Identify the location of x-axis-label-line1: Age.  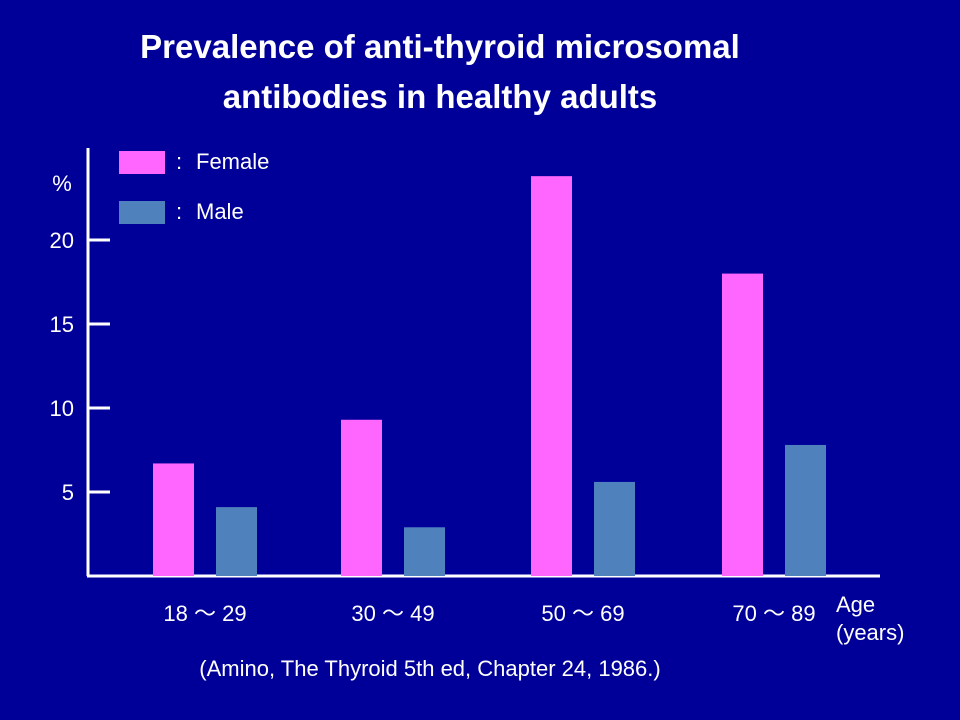
(855, 604).